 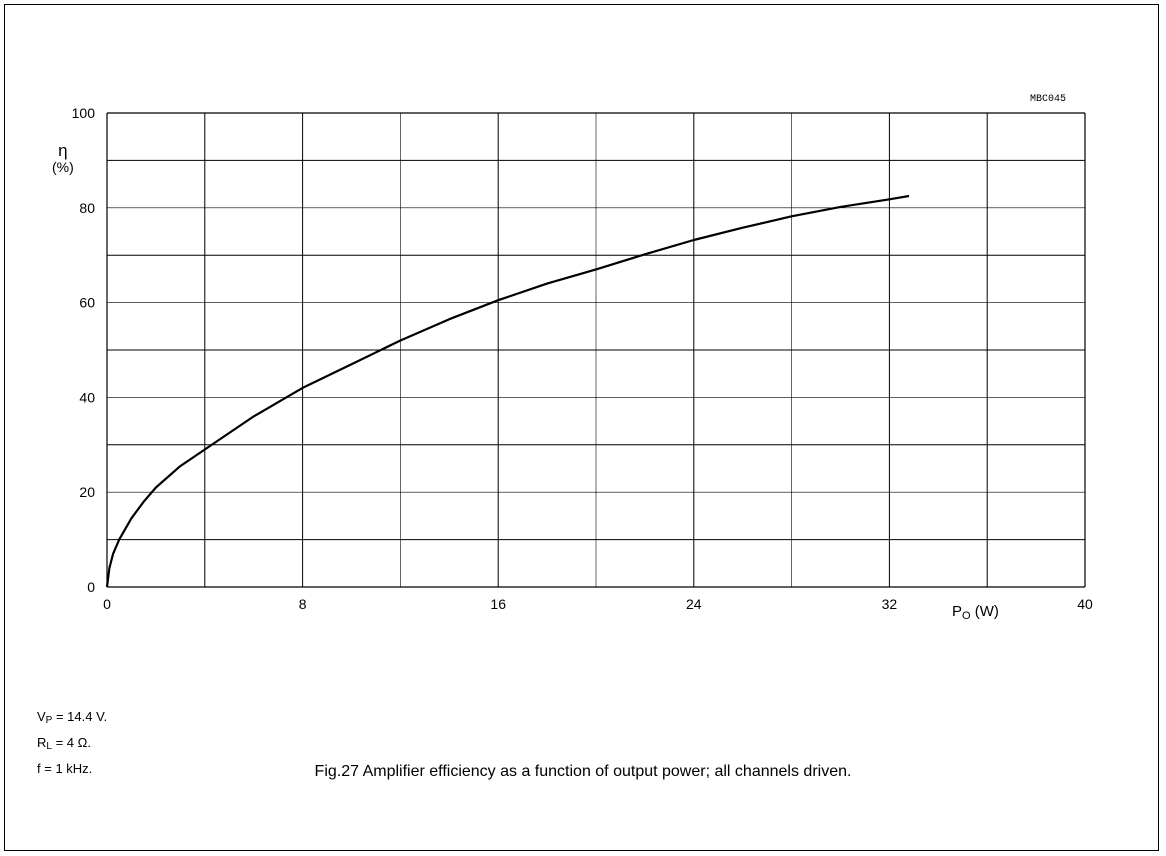 I want to click on condition-value: = 1 kHz., so click(x=66, y=768).